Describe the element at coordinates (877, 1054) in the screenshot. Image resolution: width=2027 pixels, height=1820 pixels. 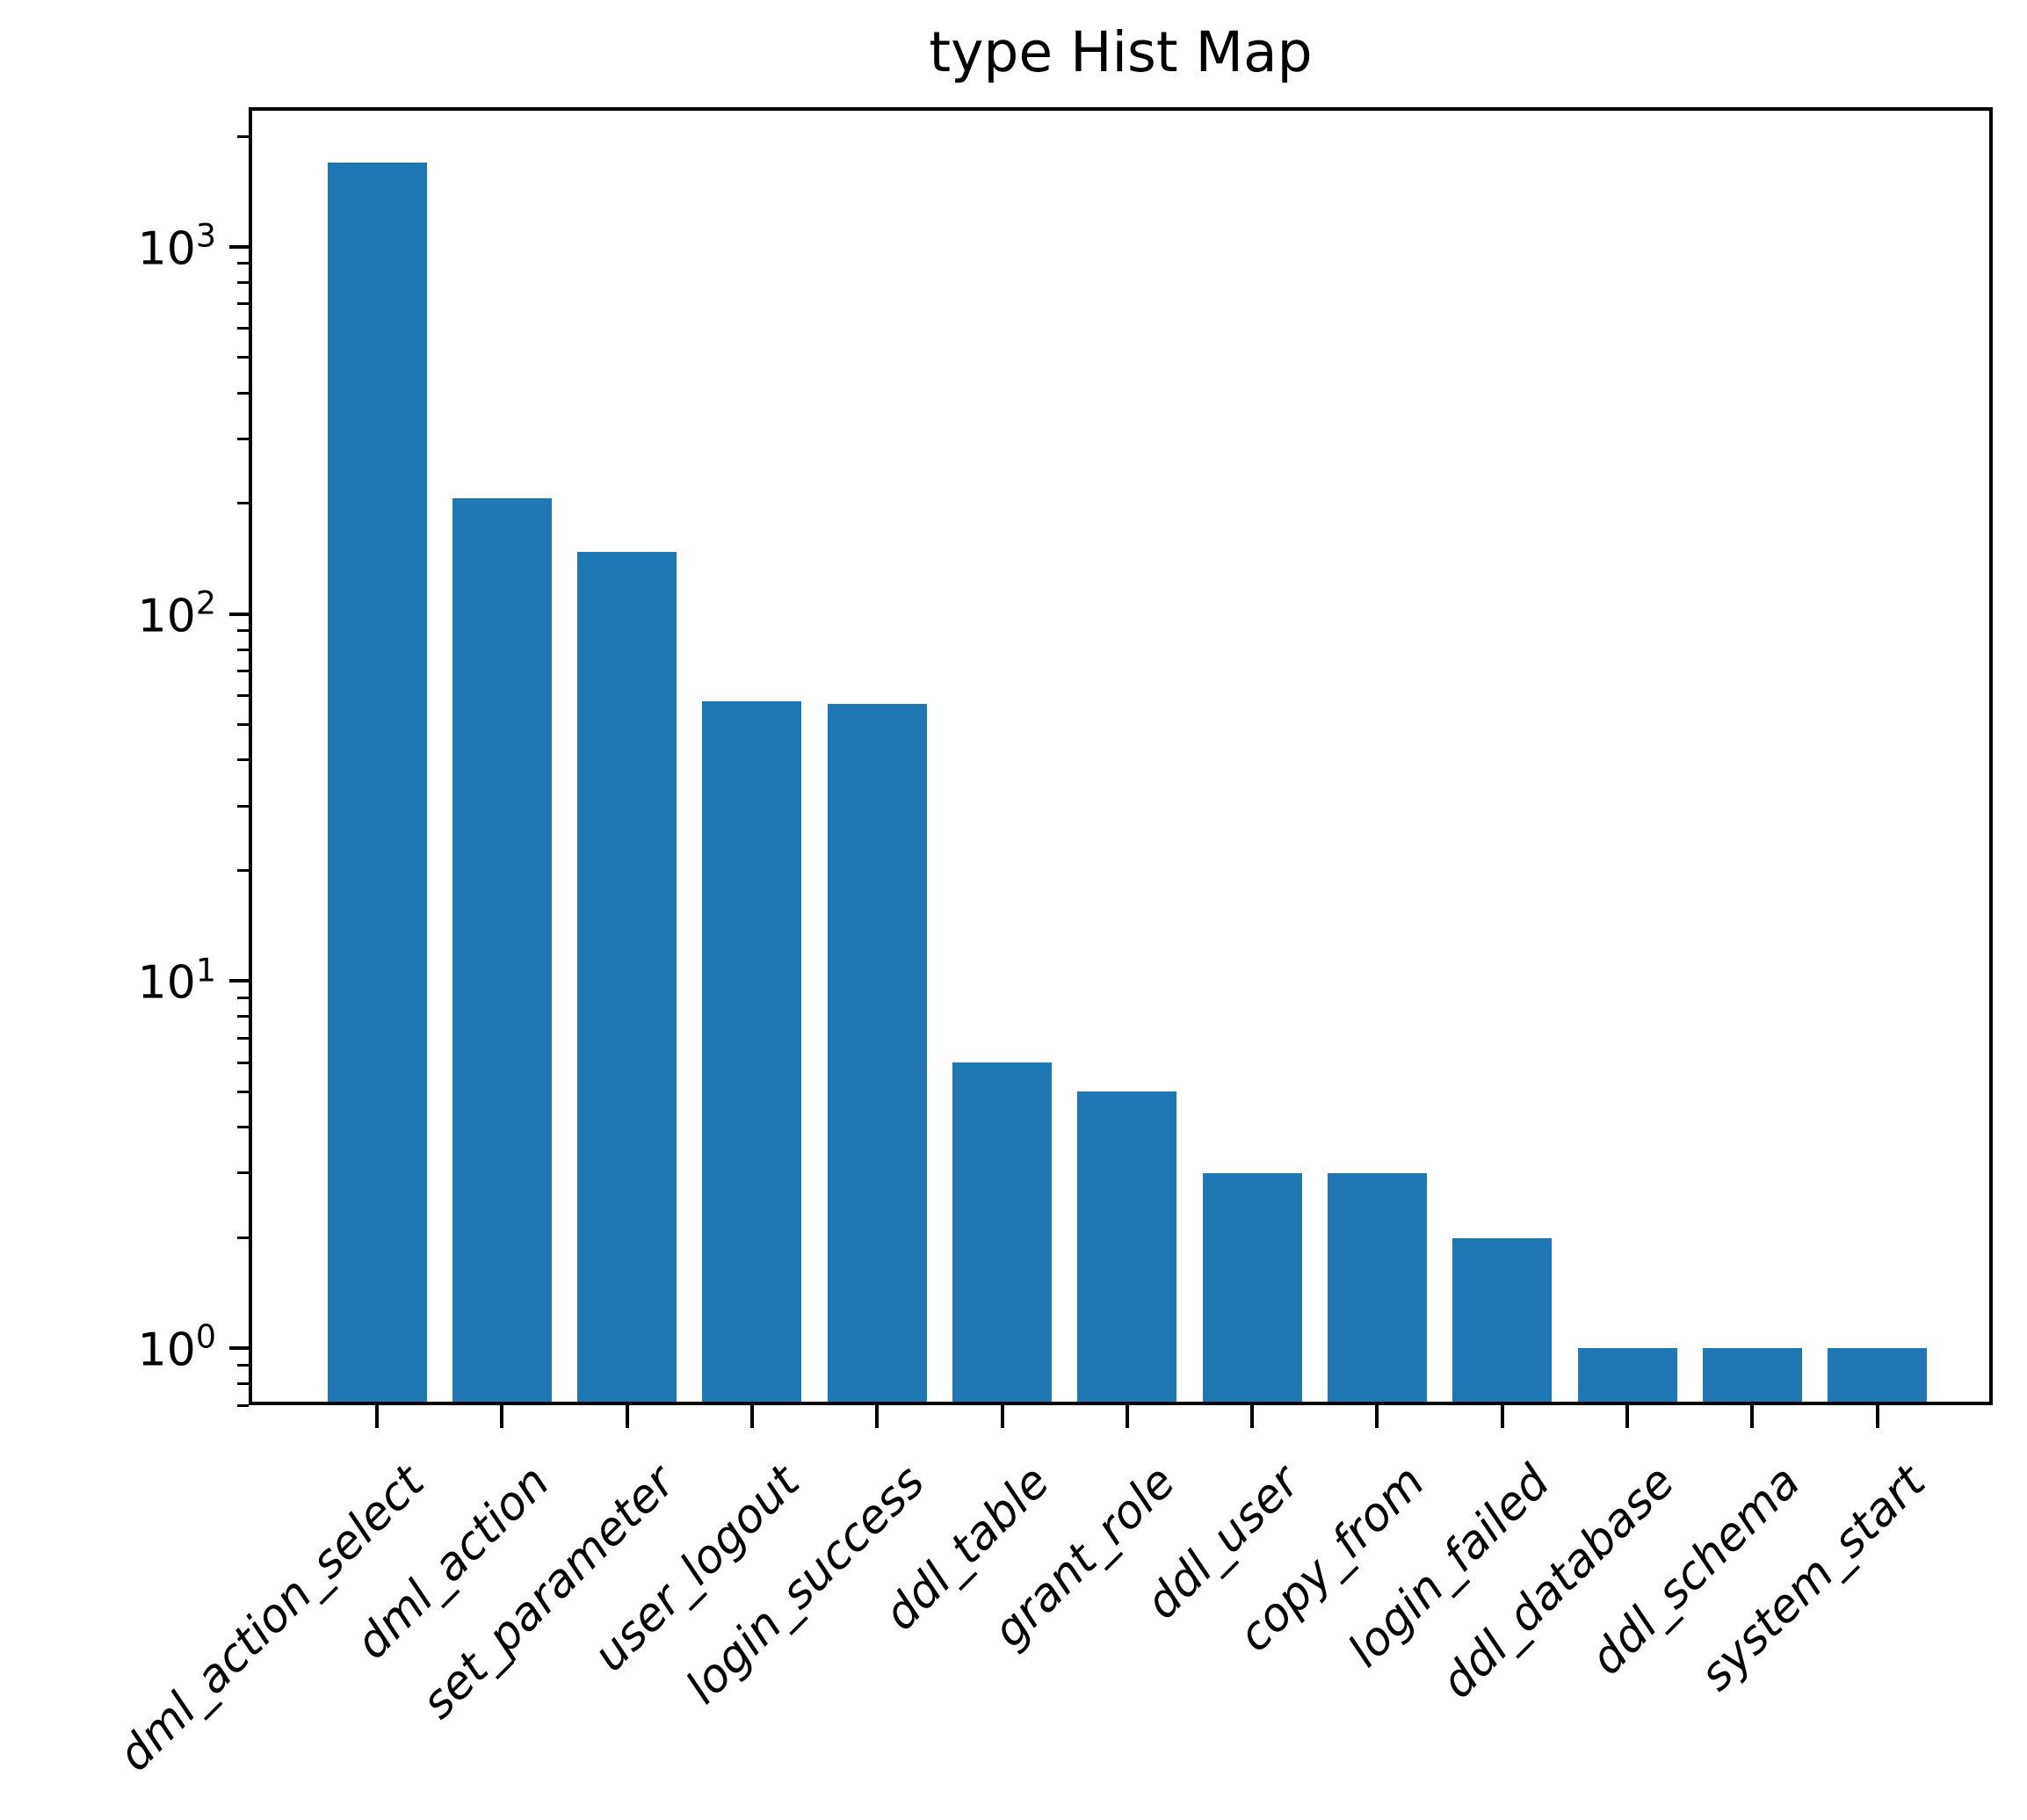
I see `bar-login_success` at that location.